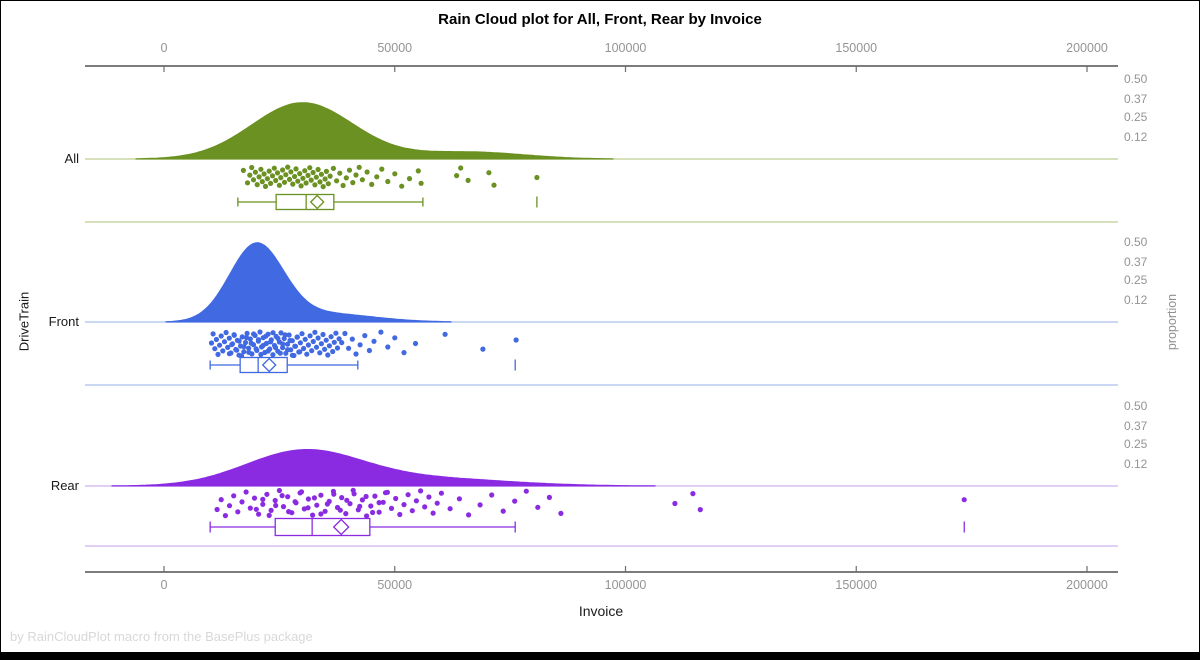 The width and height of the screenshot is (1200, 660). What do you see at coordinates (164, 585) in the screenshot?
I see `x-tick-label-bottom-0: 0` at bounding box center [164, 585].